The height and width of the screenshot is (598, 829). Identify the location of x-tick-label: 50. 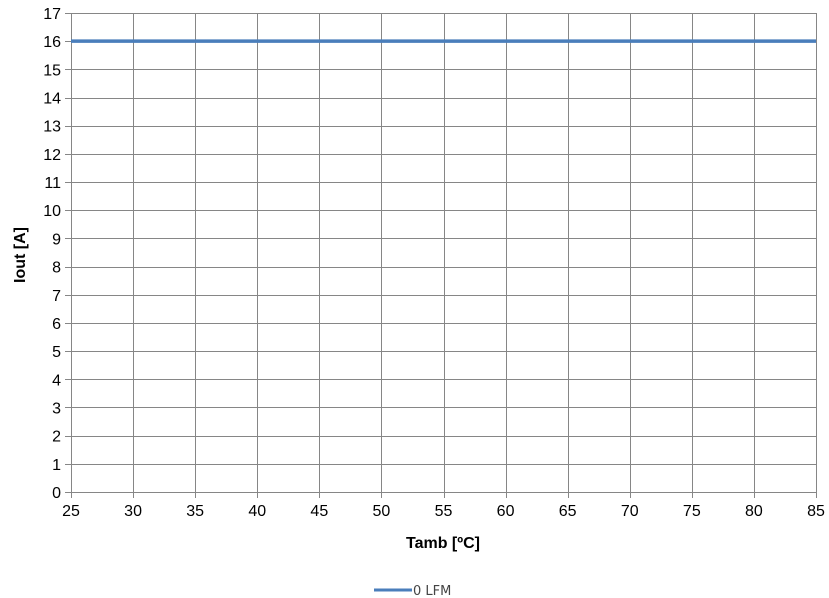
(382, 511).